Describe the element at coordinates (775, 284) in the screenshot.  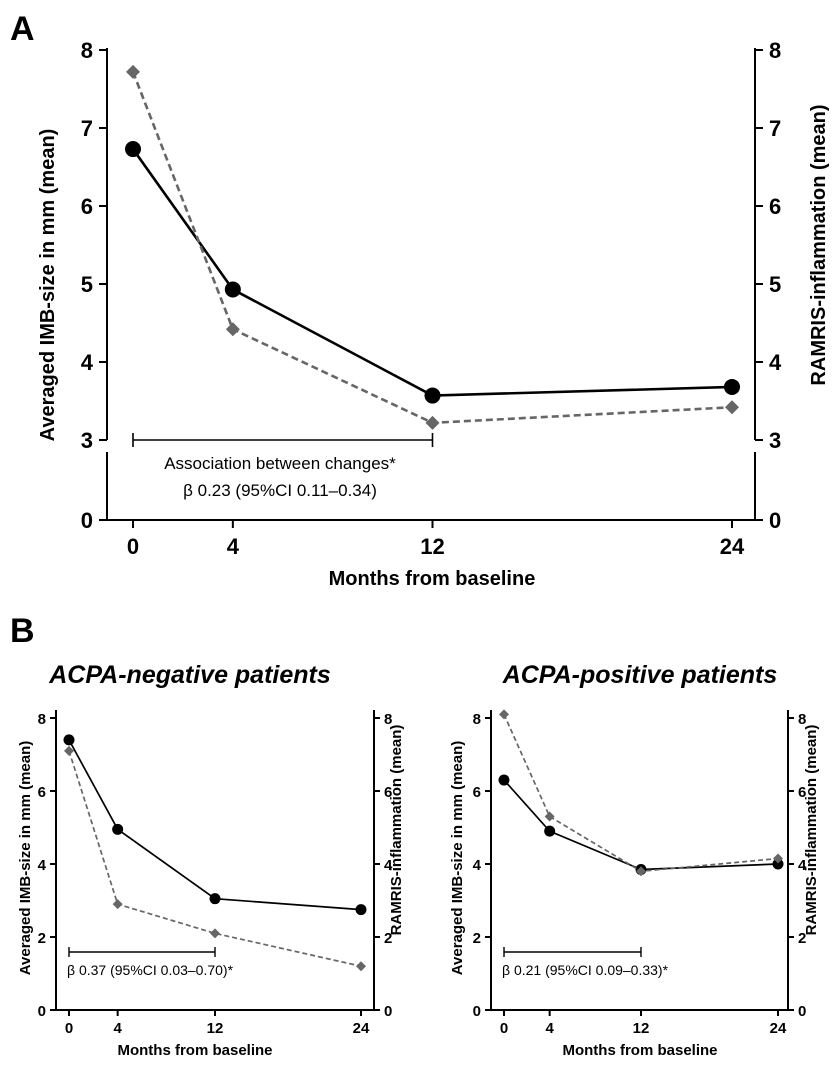
I see `y2-tick-label: 5` at that location.